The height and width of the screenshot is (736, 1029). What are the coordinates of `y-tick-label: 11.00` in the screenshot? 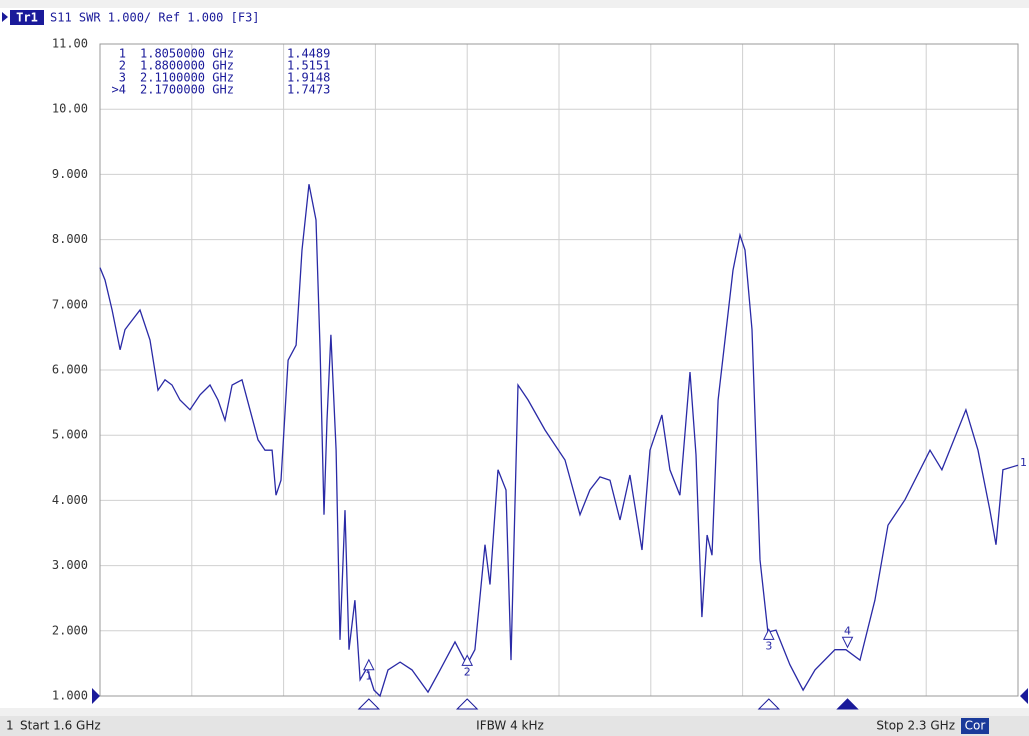 It's located at (70, 44).